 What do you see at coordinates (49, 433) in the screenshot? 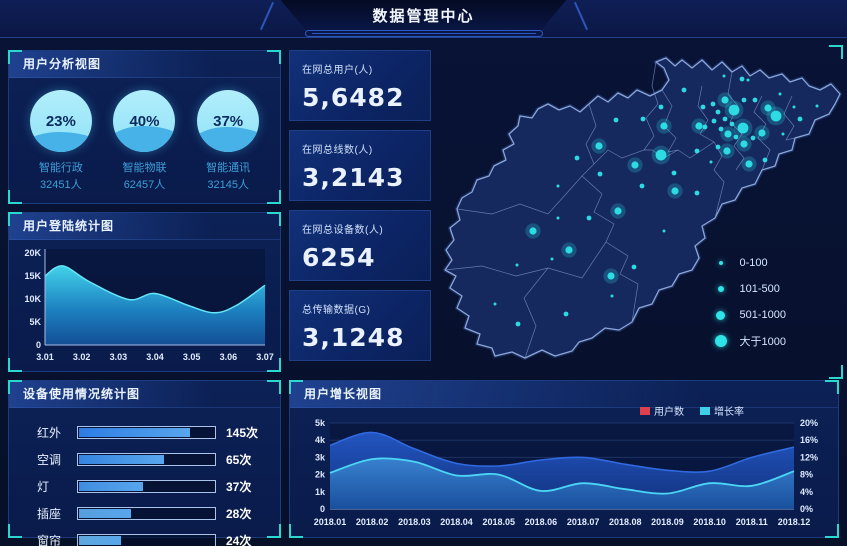
I see `device-label: 红外` at bounding box center [49, 433].